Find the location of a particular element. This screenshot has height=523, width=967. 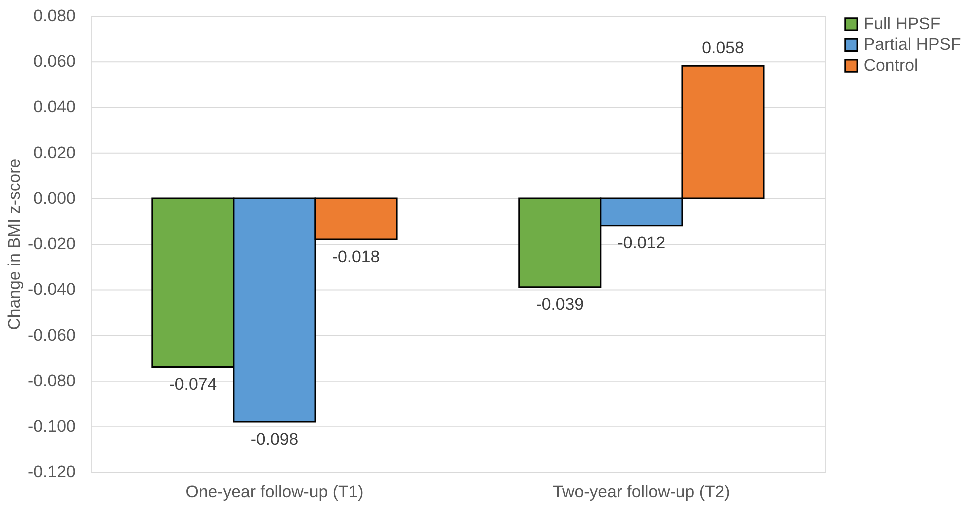

data-label: -0.098 is located at coordinates (274, 439).